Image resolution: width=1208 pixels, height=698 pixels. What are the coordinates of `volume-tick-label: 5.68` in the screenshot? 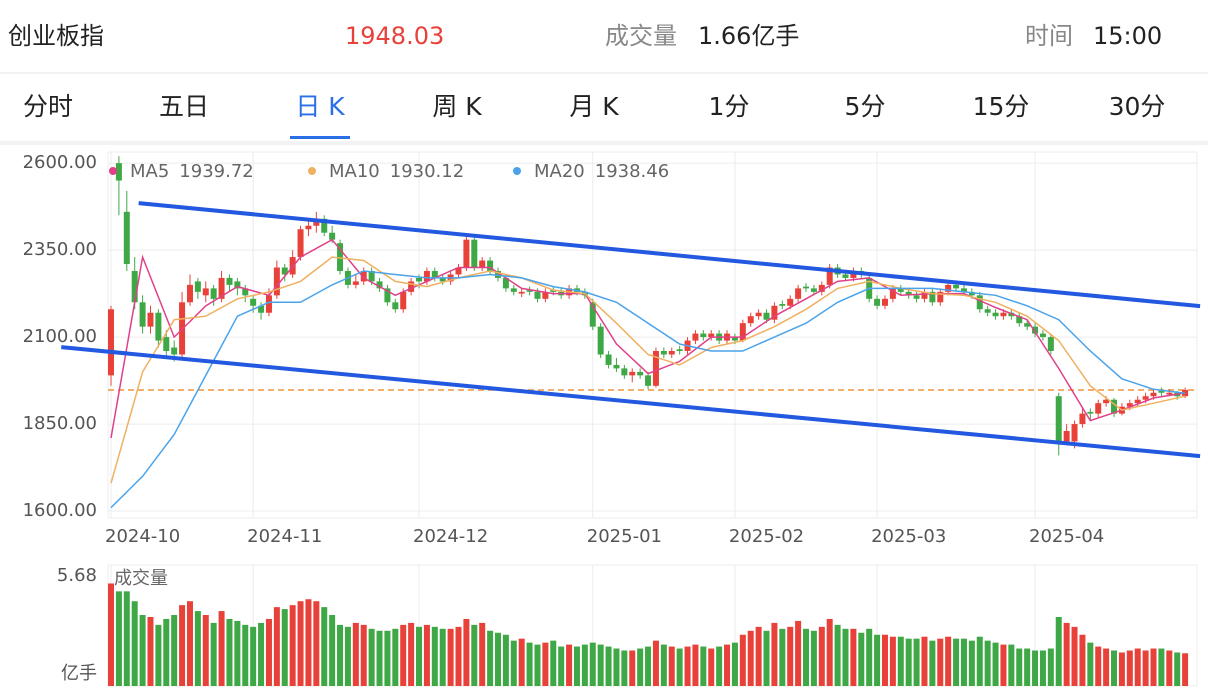 It's located at (77, 575).